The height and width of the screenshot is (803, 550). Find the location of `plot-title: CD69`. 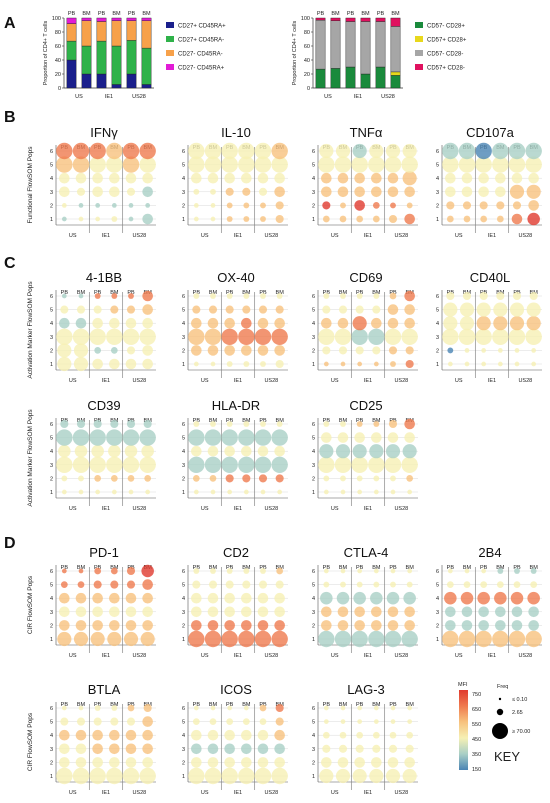

plot-title: CD69 is located at coordinates (365, 277).